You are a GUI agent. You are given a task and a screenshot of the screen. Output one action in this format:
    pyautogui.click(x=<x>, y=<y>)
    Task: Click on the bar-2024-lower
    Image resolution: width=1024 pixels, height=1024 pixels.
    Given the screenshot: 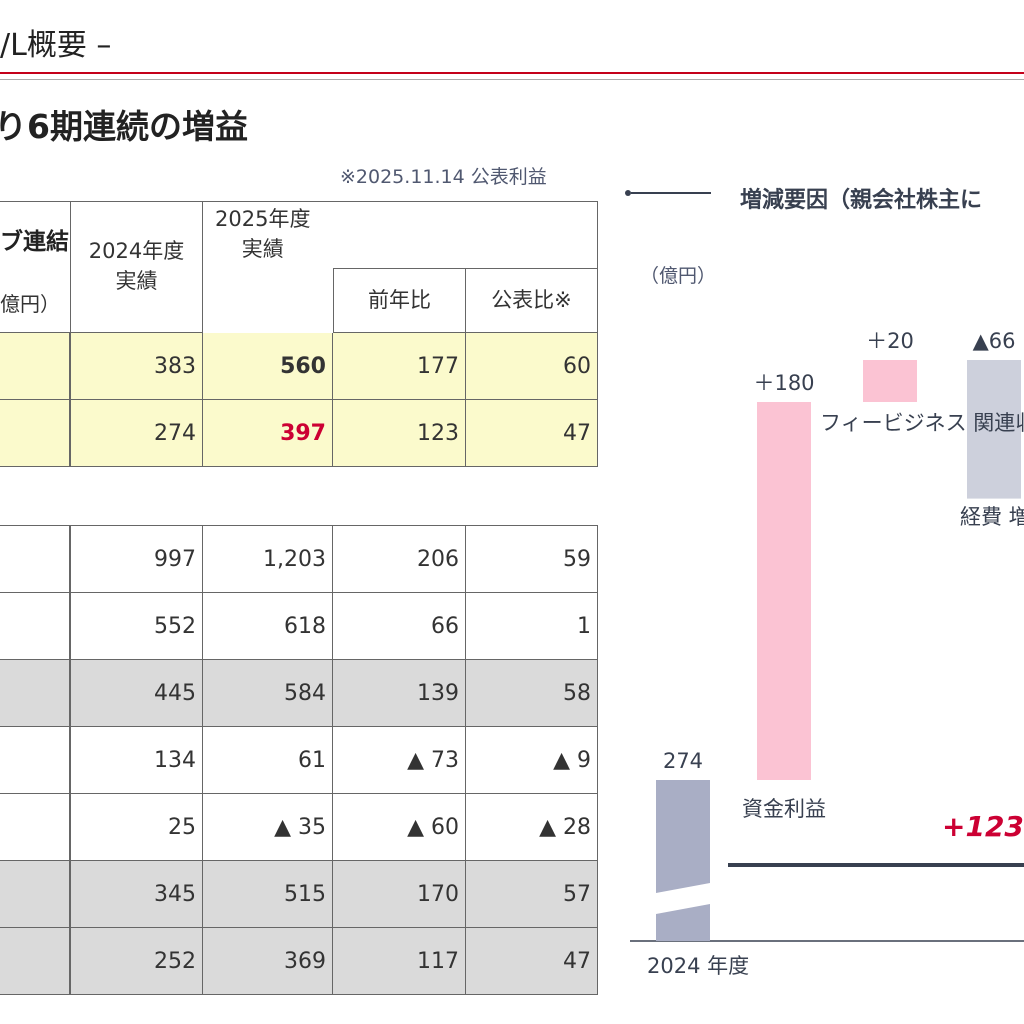 What is the action you would take?
    pyautogui.click(x=683, y=922)
    